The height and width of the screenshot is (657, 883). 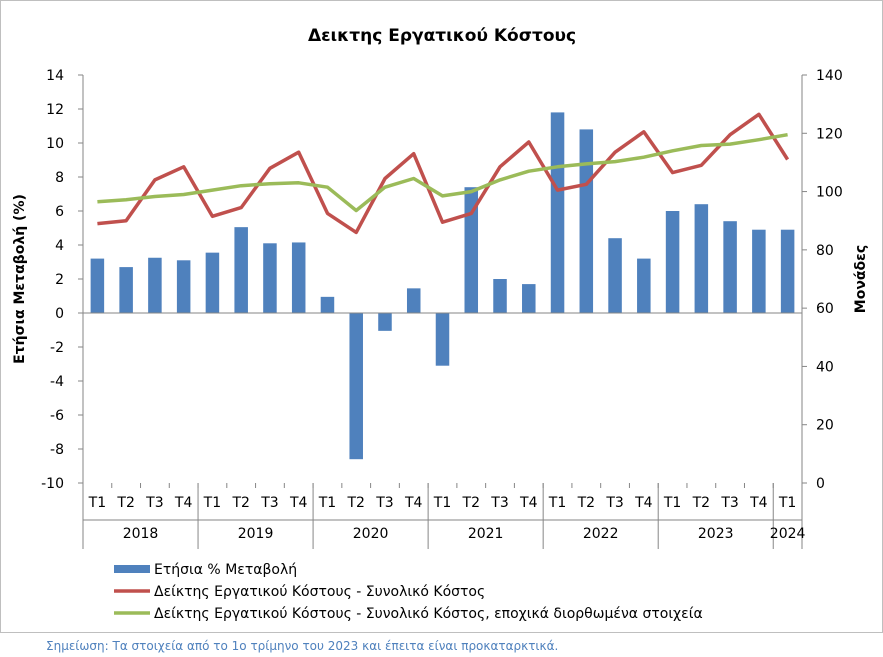 I want to click on legend-swatch-bars, so click(x=132, y=569).